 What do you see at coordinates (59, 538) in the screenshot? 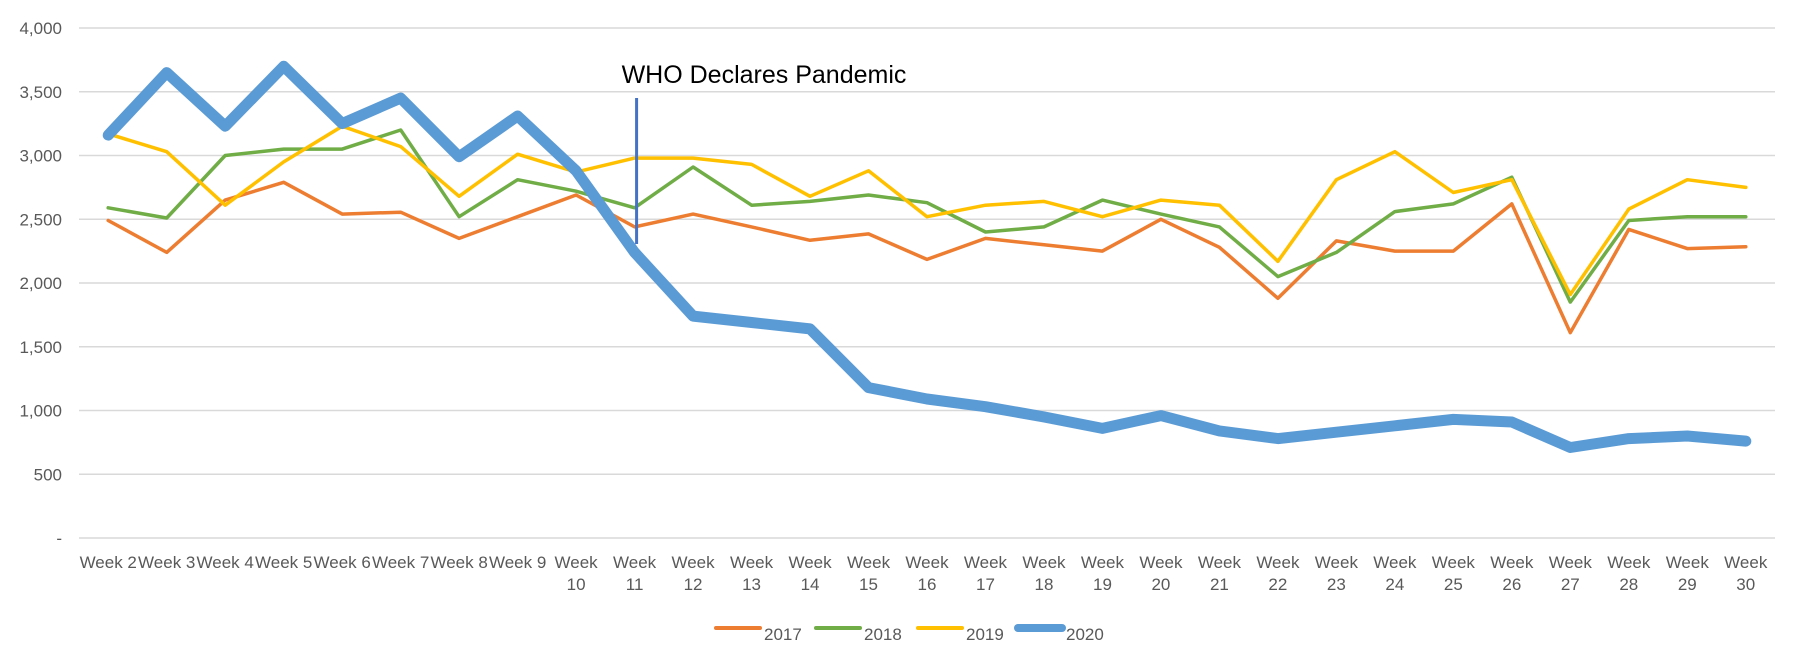
I see `y-tick-label: -` at bounding box center [59, 538].